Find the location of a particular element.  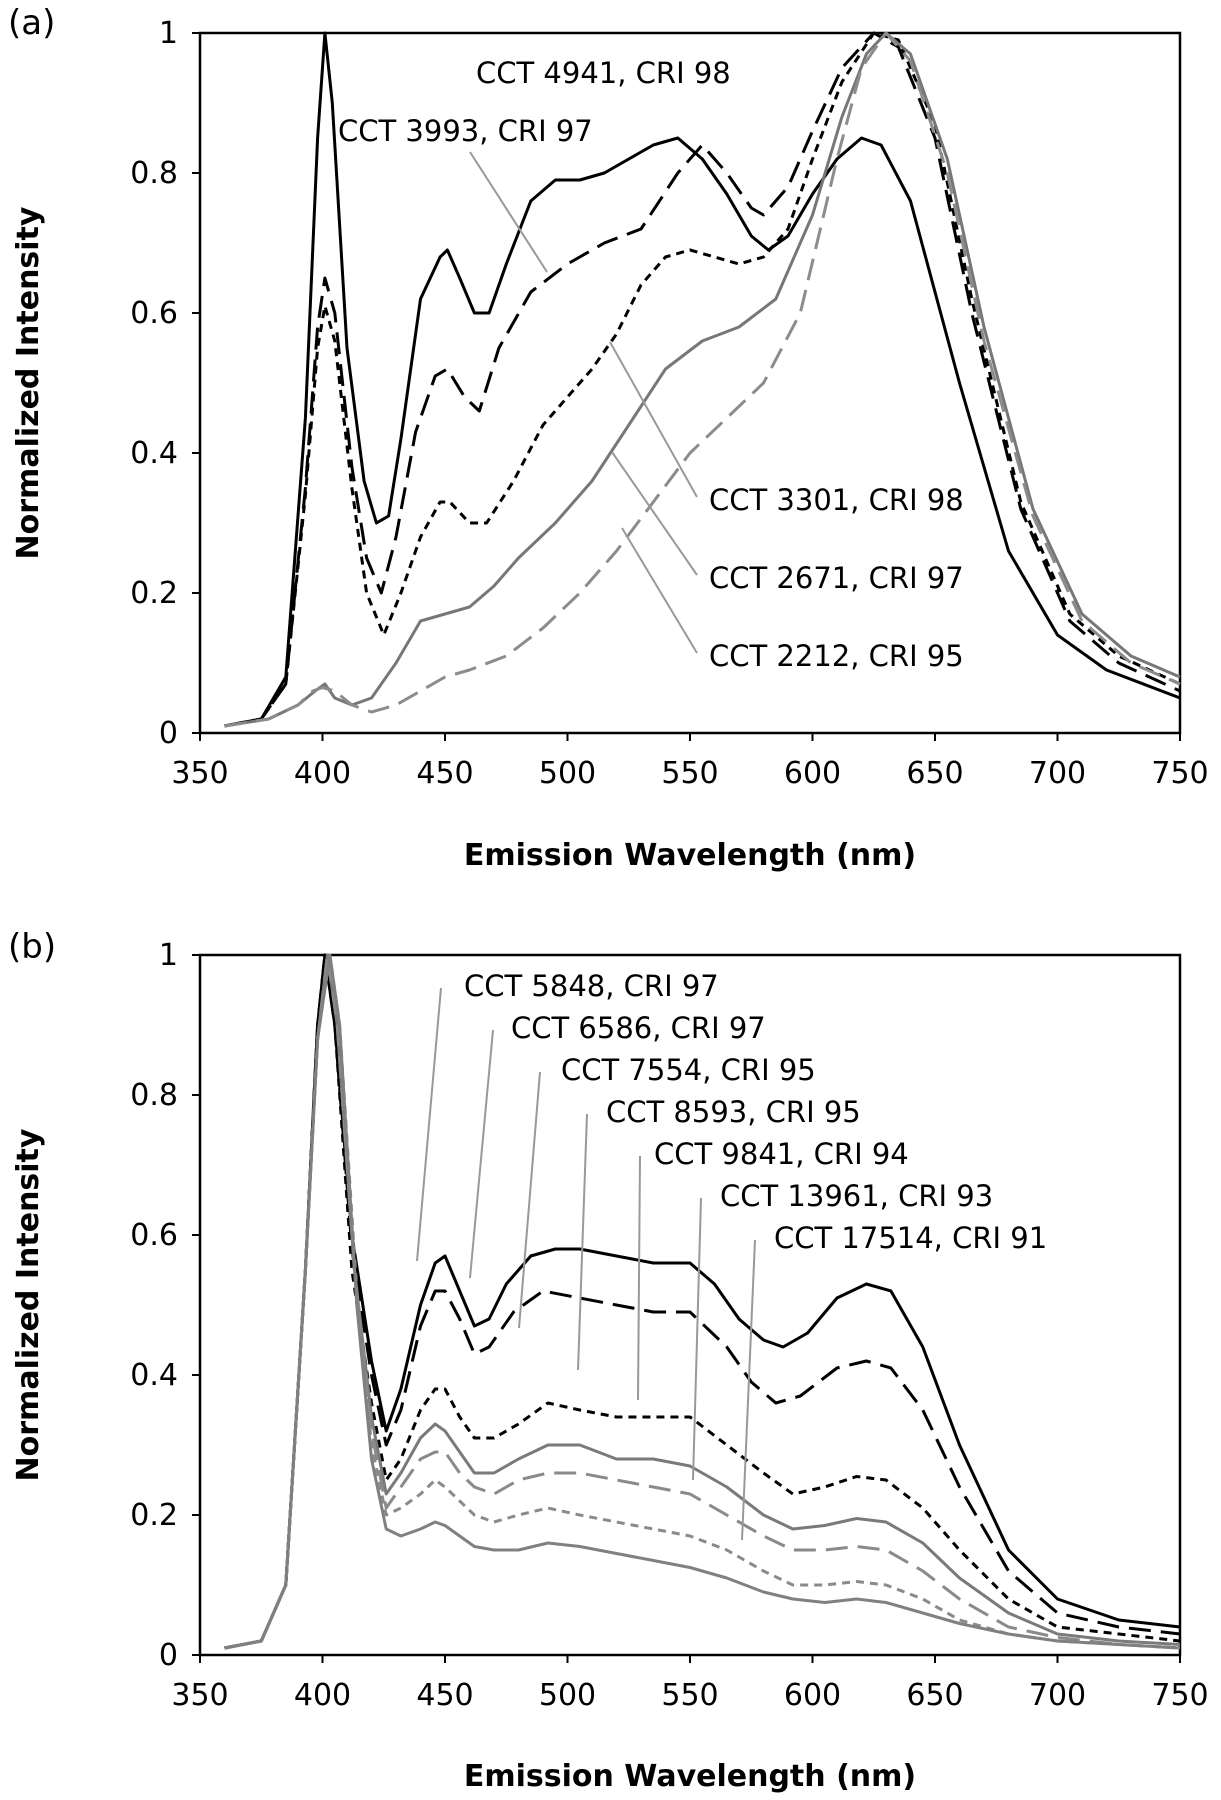

panel-label-a: (a) is located at coordinates (31, 23).